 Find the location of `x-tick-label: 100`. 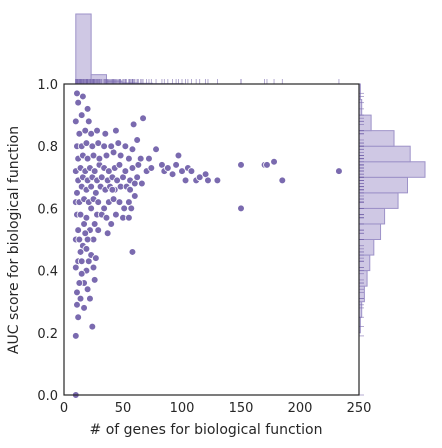

x-tick-label: 100 is located at coordinates (182, 408).